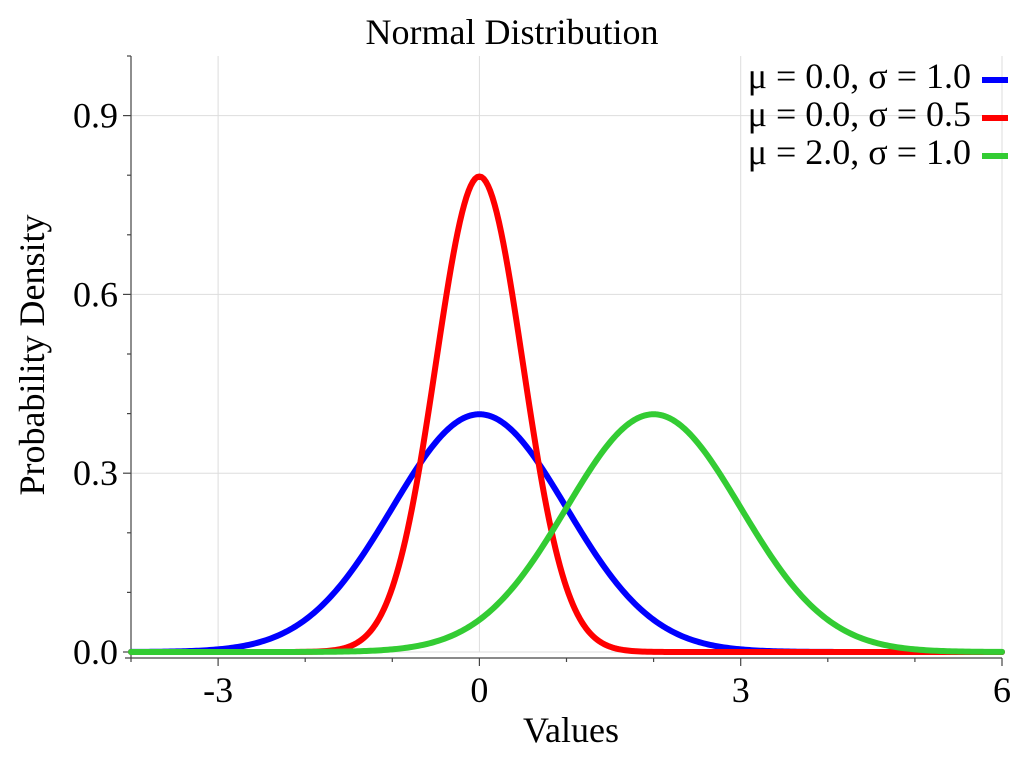  What do you see at coordinates (859, 114) in the screenshot?
I see `legend-label-2: μ = 0.0, σ = 0.5` at bounding box center [859, 114].